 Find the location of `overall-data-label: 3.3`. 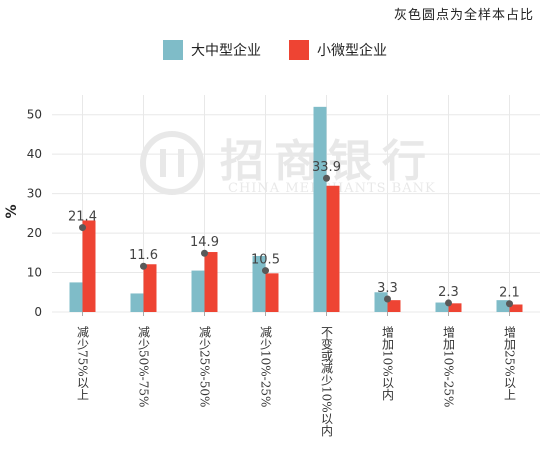

overall-data-label: 3.3 is located at coordinates (387, 288).